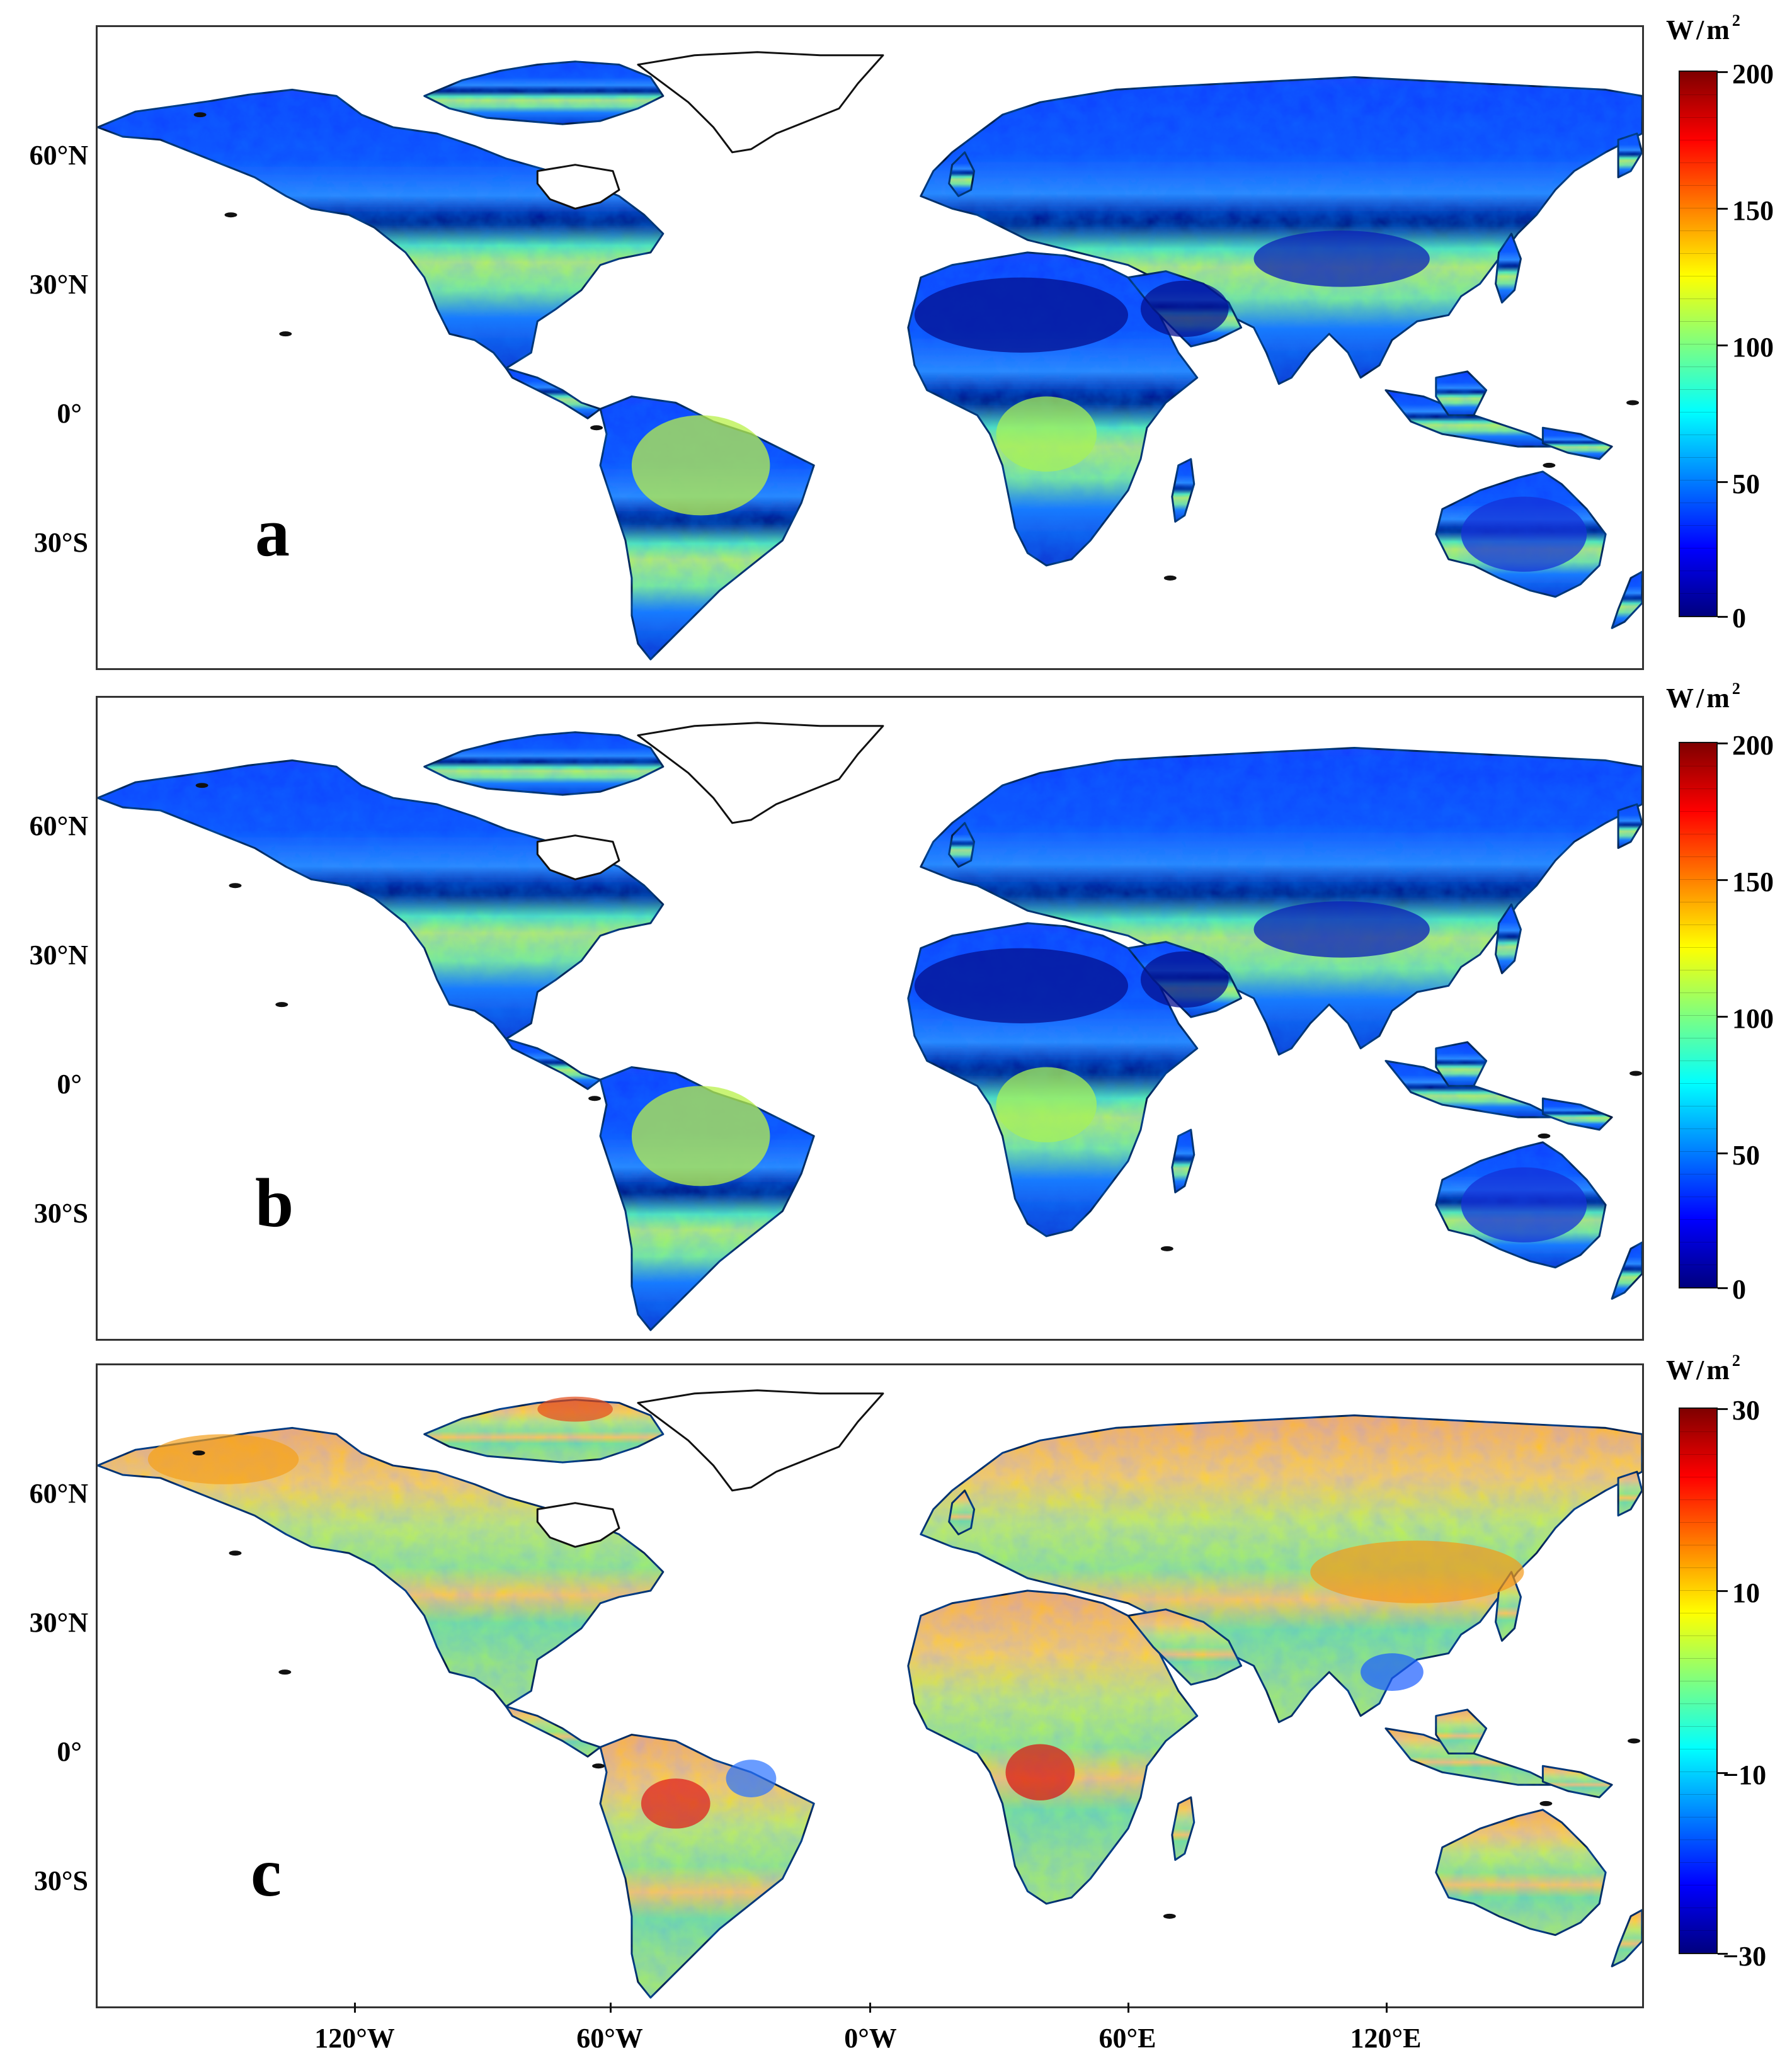 The height and width of the screenshot is (2070, 1792). What do you see at coordinates (751, 1778) in the screenshot?
I see `amazon-cool-field` at bounding box center [751, 1778].